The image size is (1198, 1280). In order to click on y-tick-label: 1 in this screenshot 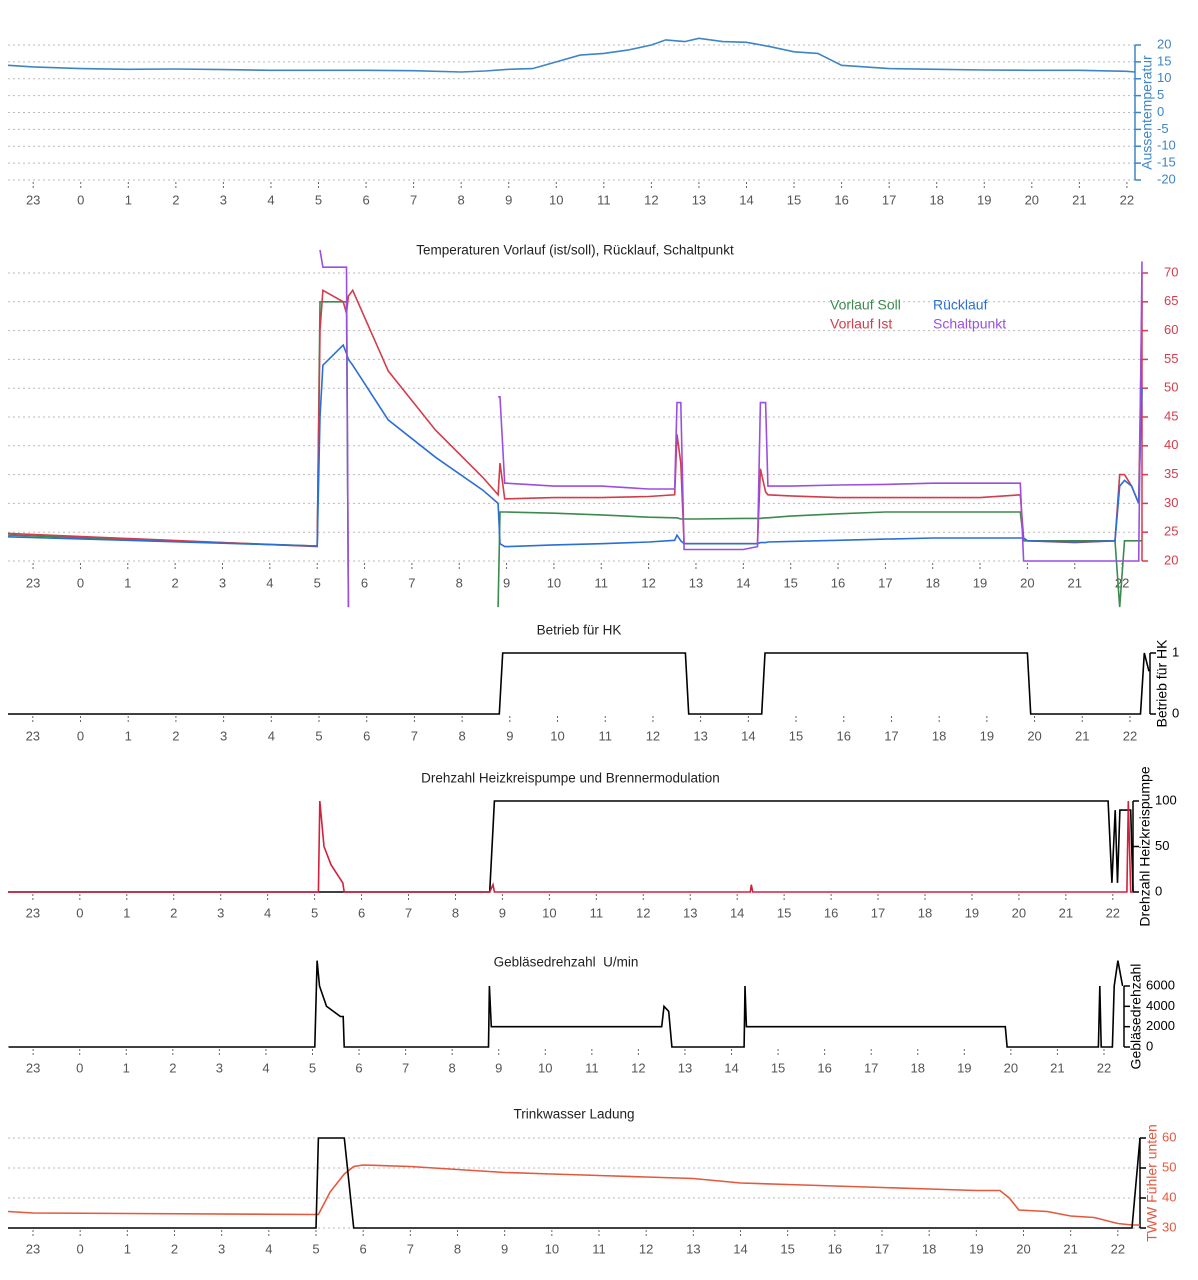, I will do `click(1175, 651)`.